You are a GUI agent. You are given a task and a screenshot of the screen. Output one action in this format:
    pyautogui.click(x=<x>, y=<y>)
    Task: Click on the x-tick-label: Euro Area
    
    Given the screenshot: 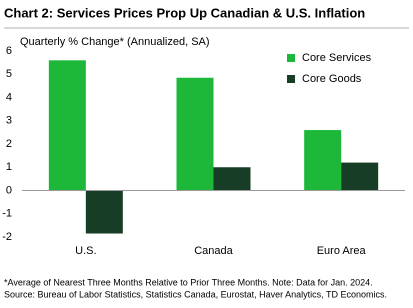 What is the action you would take?
    pyautogui.click(x=342, y=251)
    